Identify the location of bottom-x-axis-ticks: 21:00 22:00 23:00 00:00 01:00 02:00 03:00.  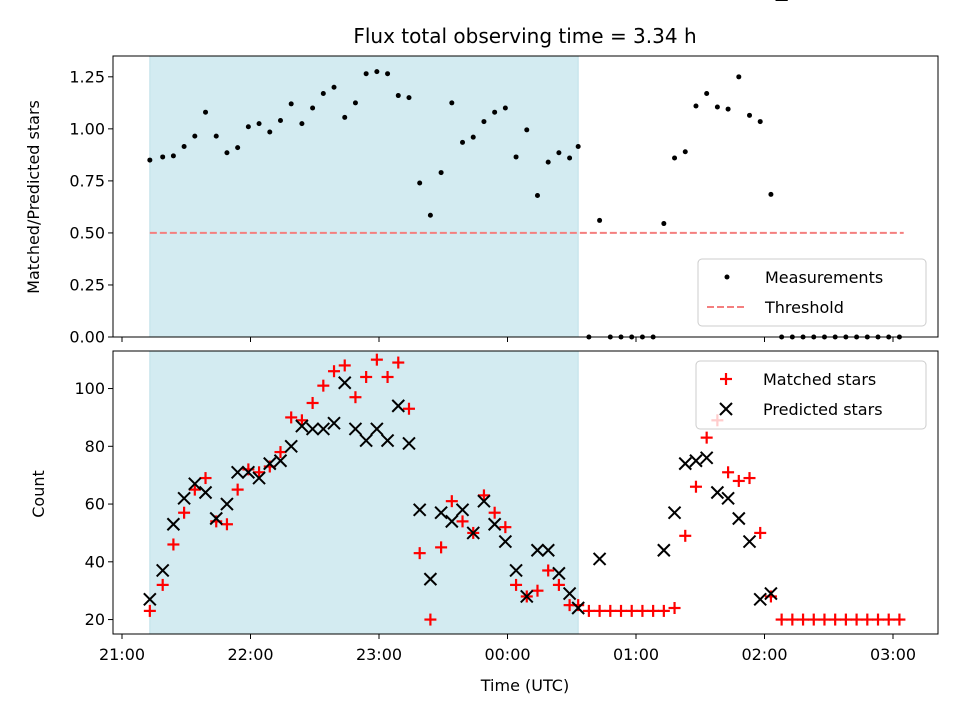
(507, 649).